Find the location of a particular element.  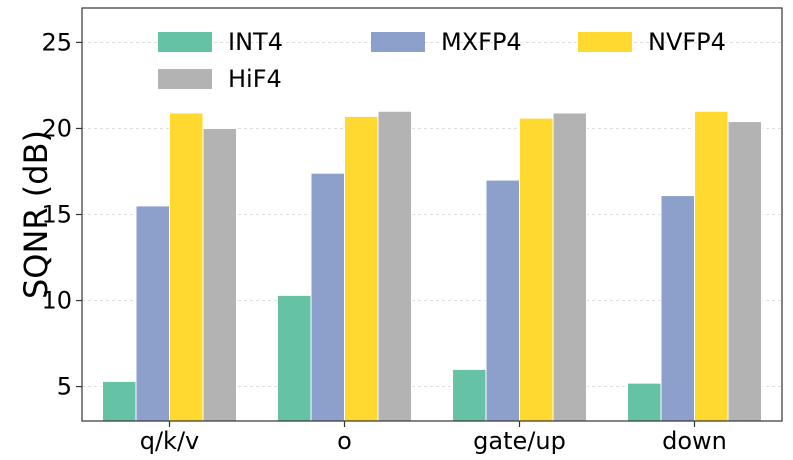

legend-swatch-nvfp4 is located at coordinates (605, 42).